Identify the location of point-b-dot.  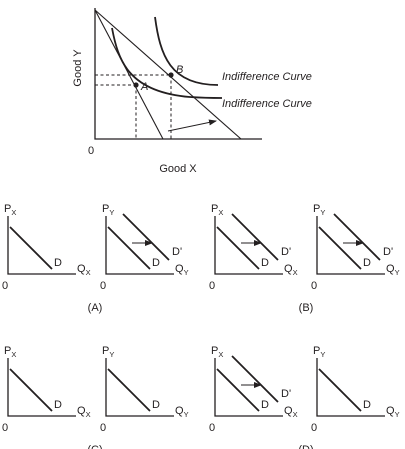
(171, 75).